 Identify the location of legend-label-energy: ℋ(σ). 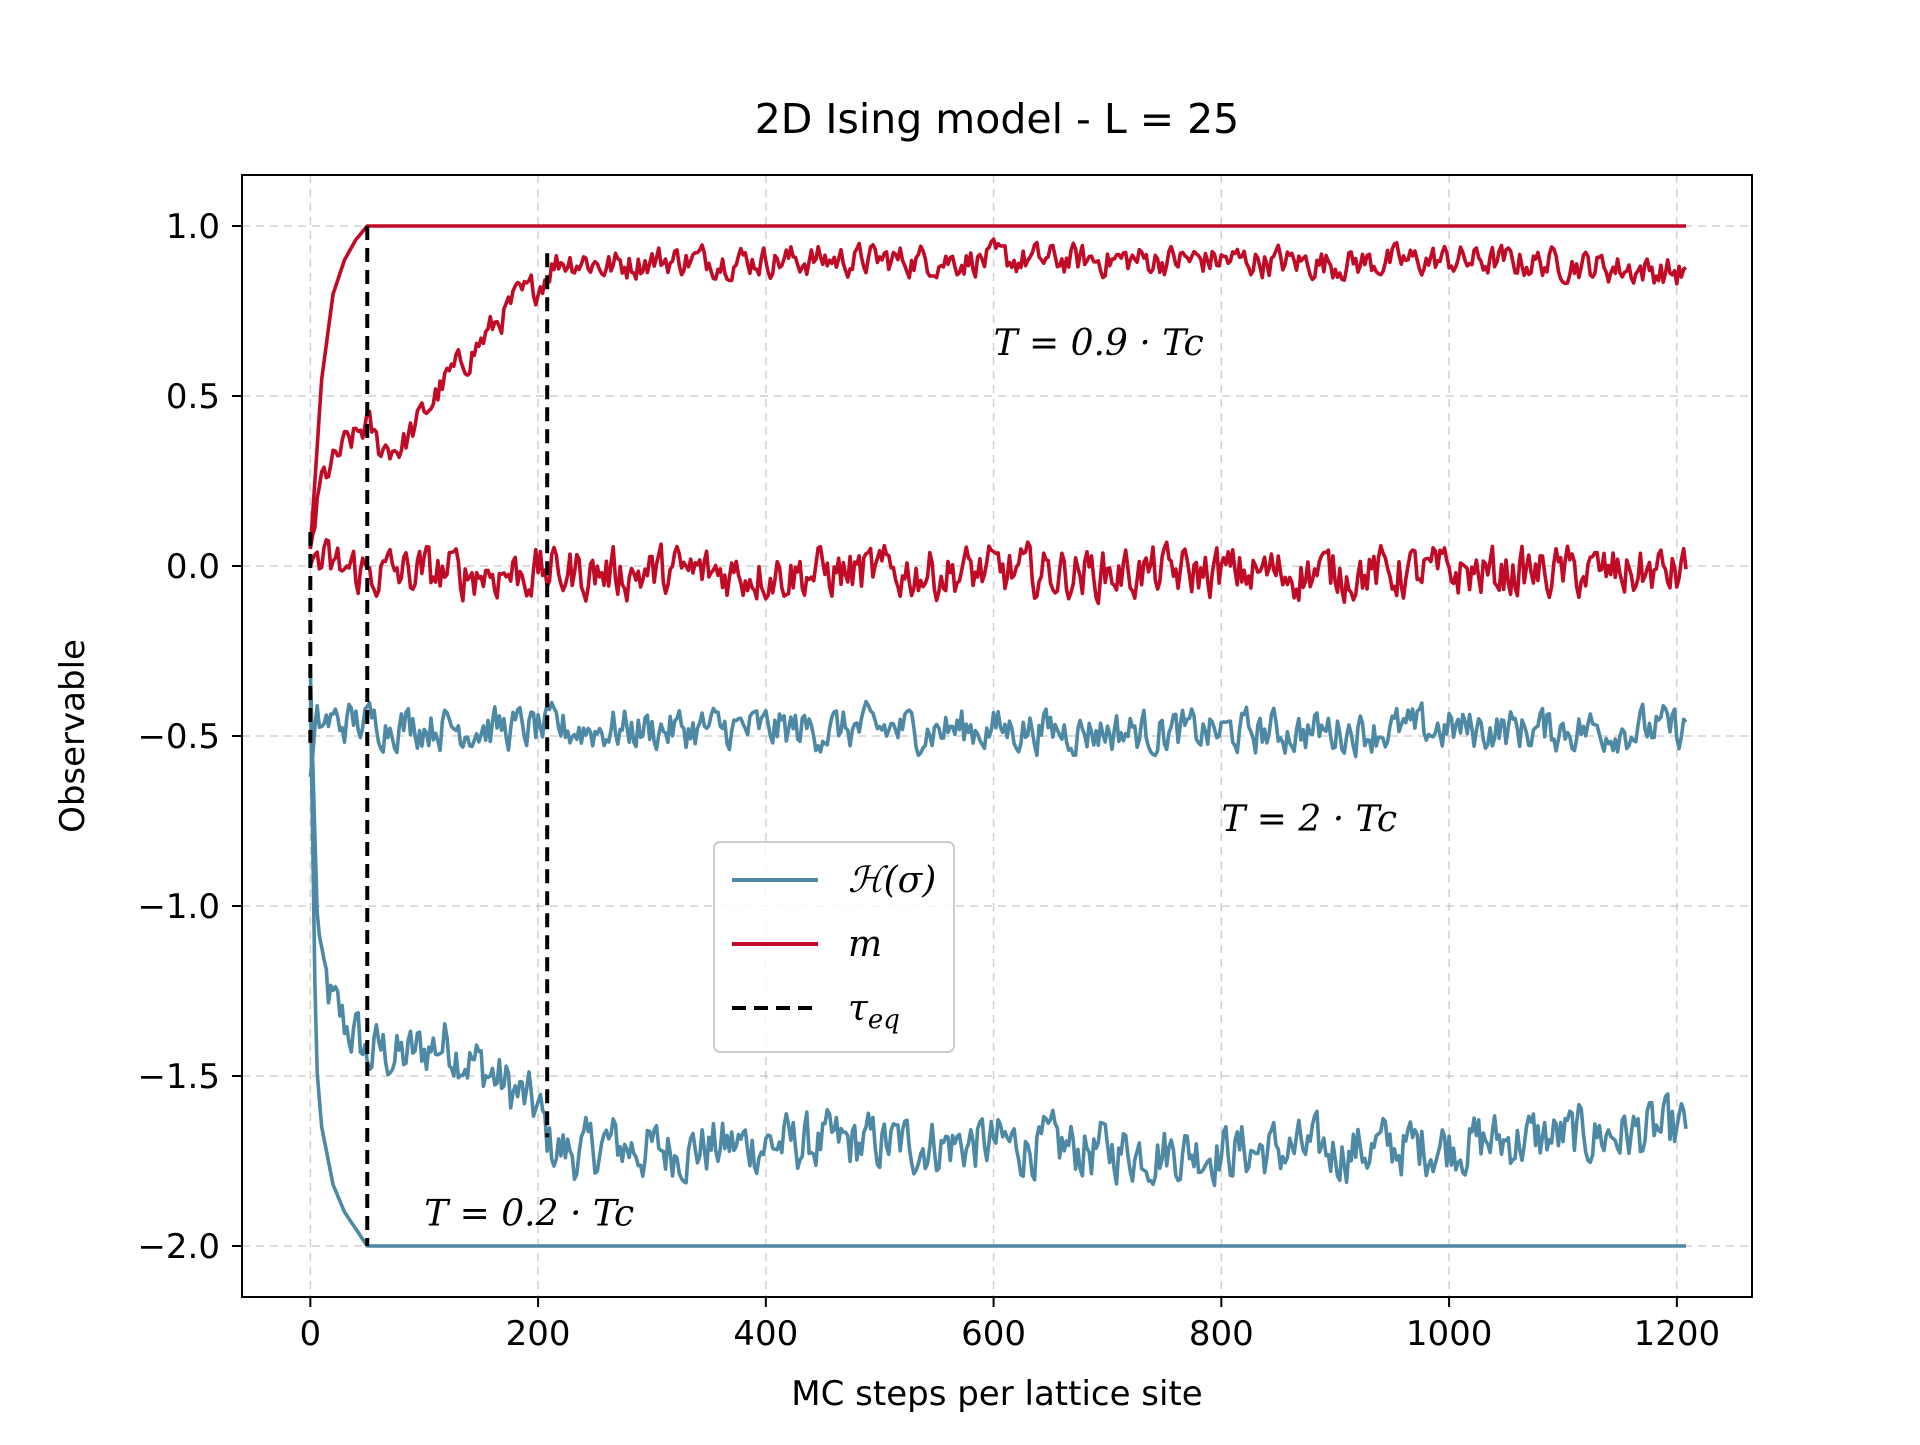
(892, 880).